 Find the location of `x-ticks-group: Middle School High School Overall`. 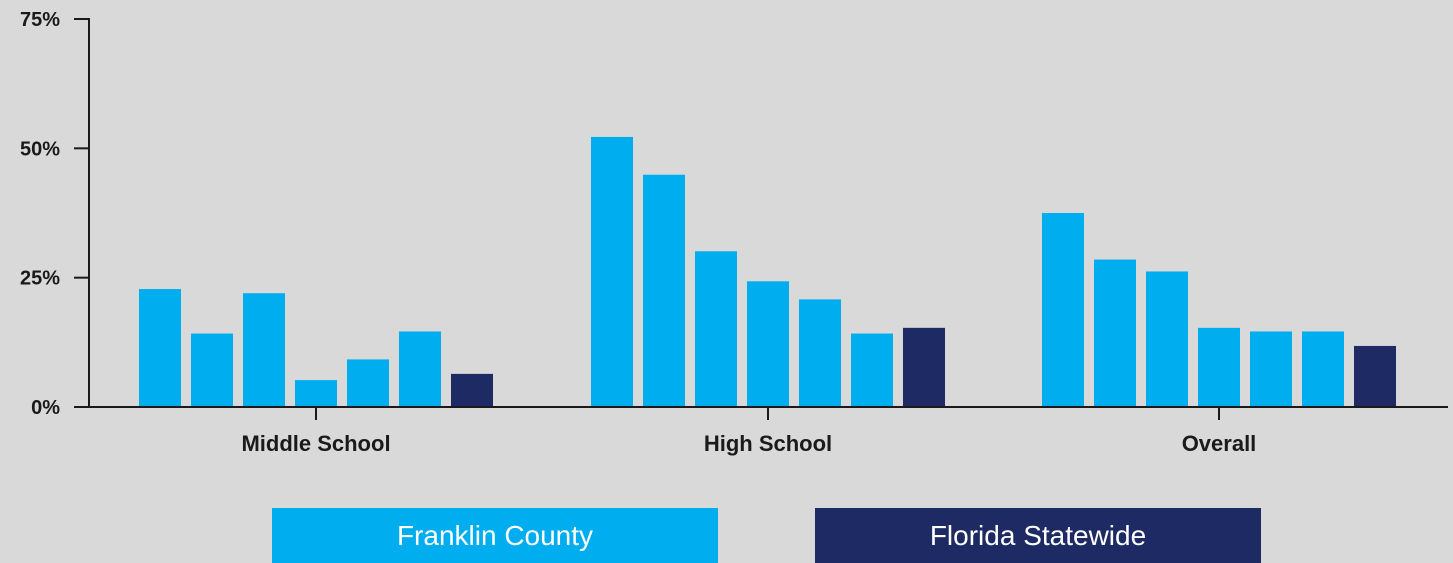

x-ticks-group: Middle School High School Overall is located at coordinates (748, 431).